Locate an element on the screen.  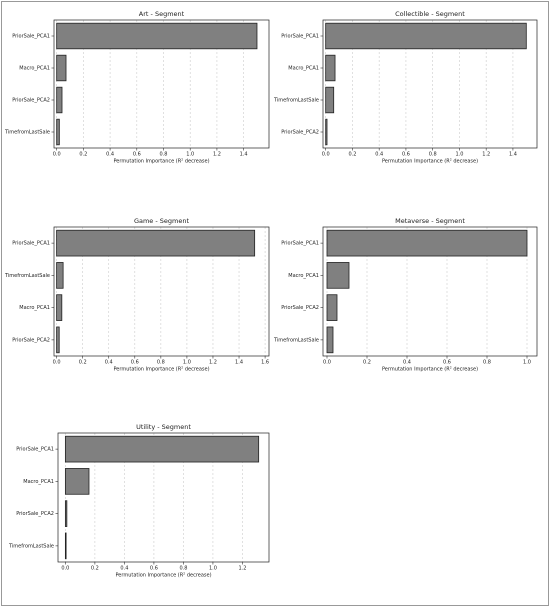
chart-title: Game - Segment is located at coordinates (162, 221).